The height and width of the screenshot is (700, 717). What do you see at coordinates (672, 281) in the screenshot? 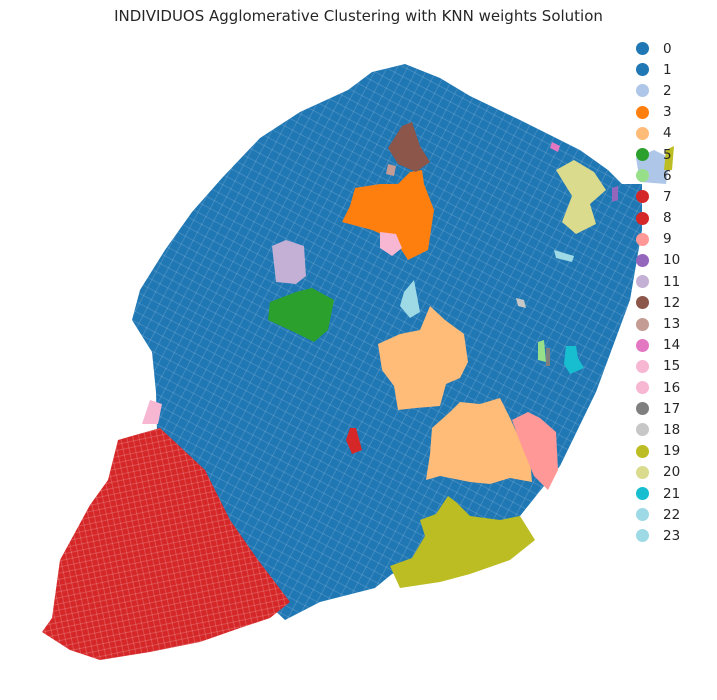
I see `legend-label: 11` at bounding box center [672, 281].